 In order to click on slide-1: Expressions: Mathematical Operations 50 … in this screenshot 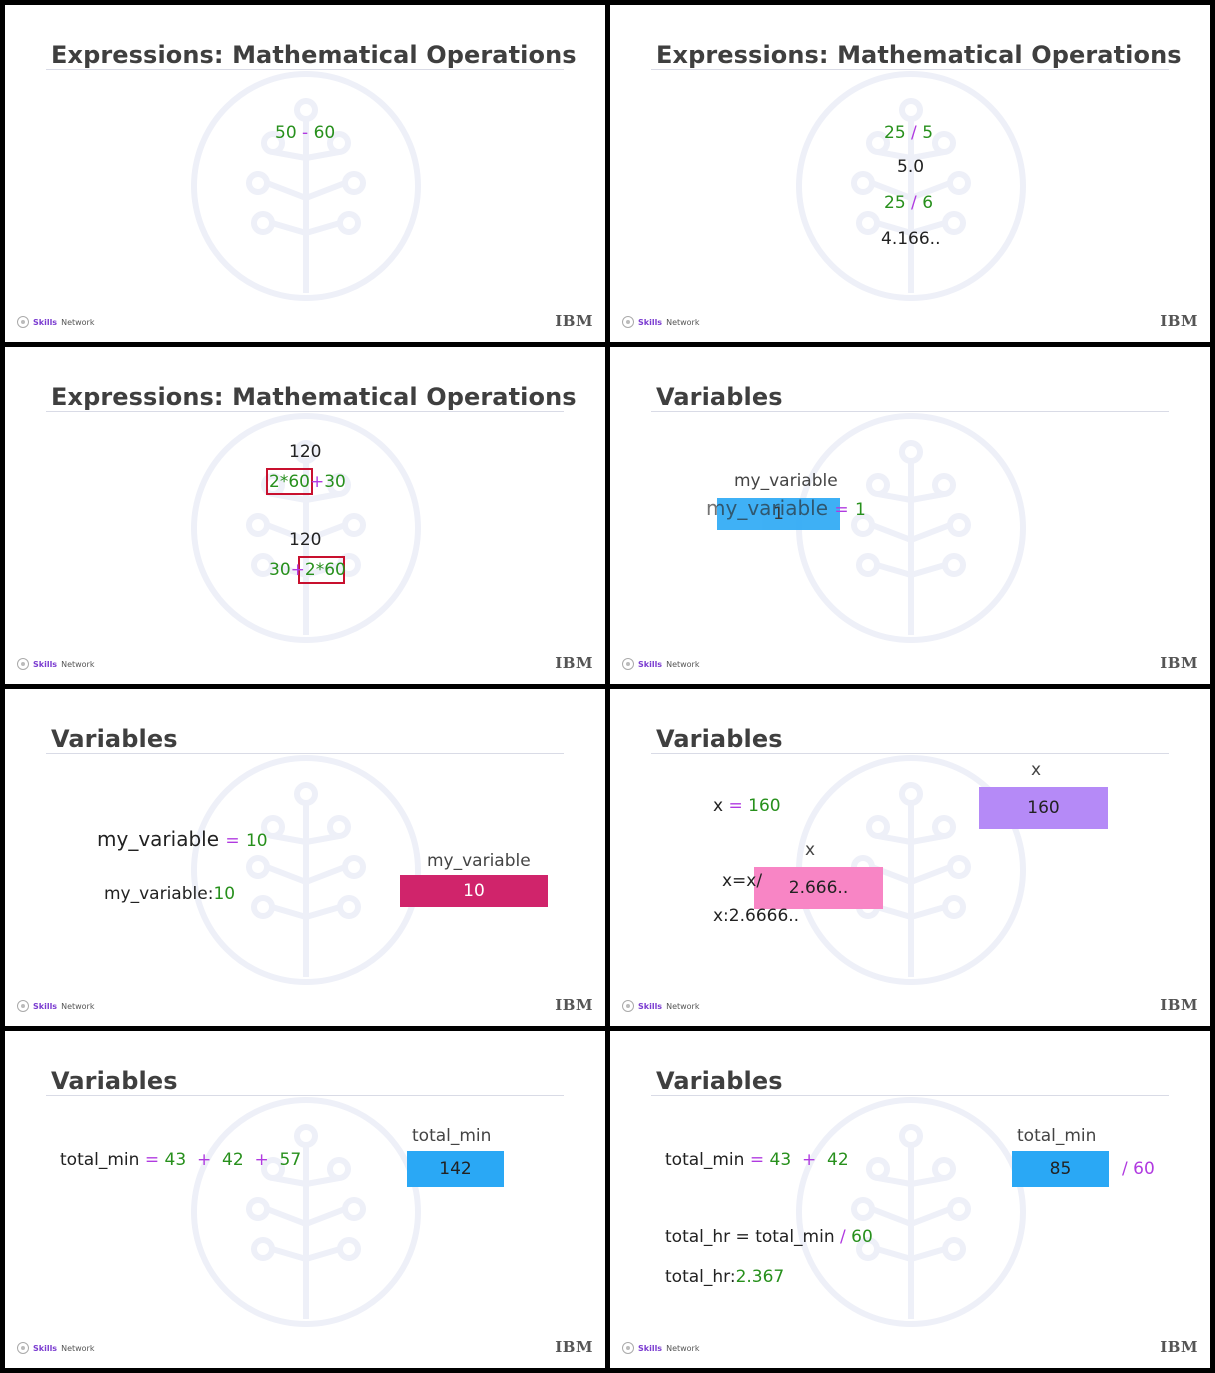, I will do `click(305, 173)`.